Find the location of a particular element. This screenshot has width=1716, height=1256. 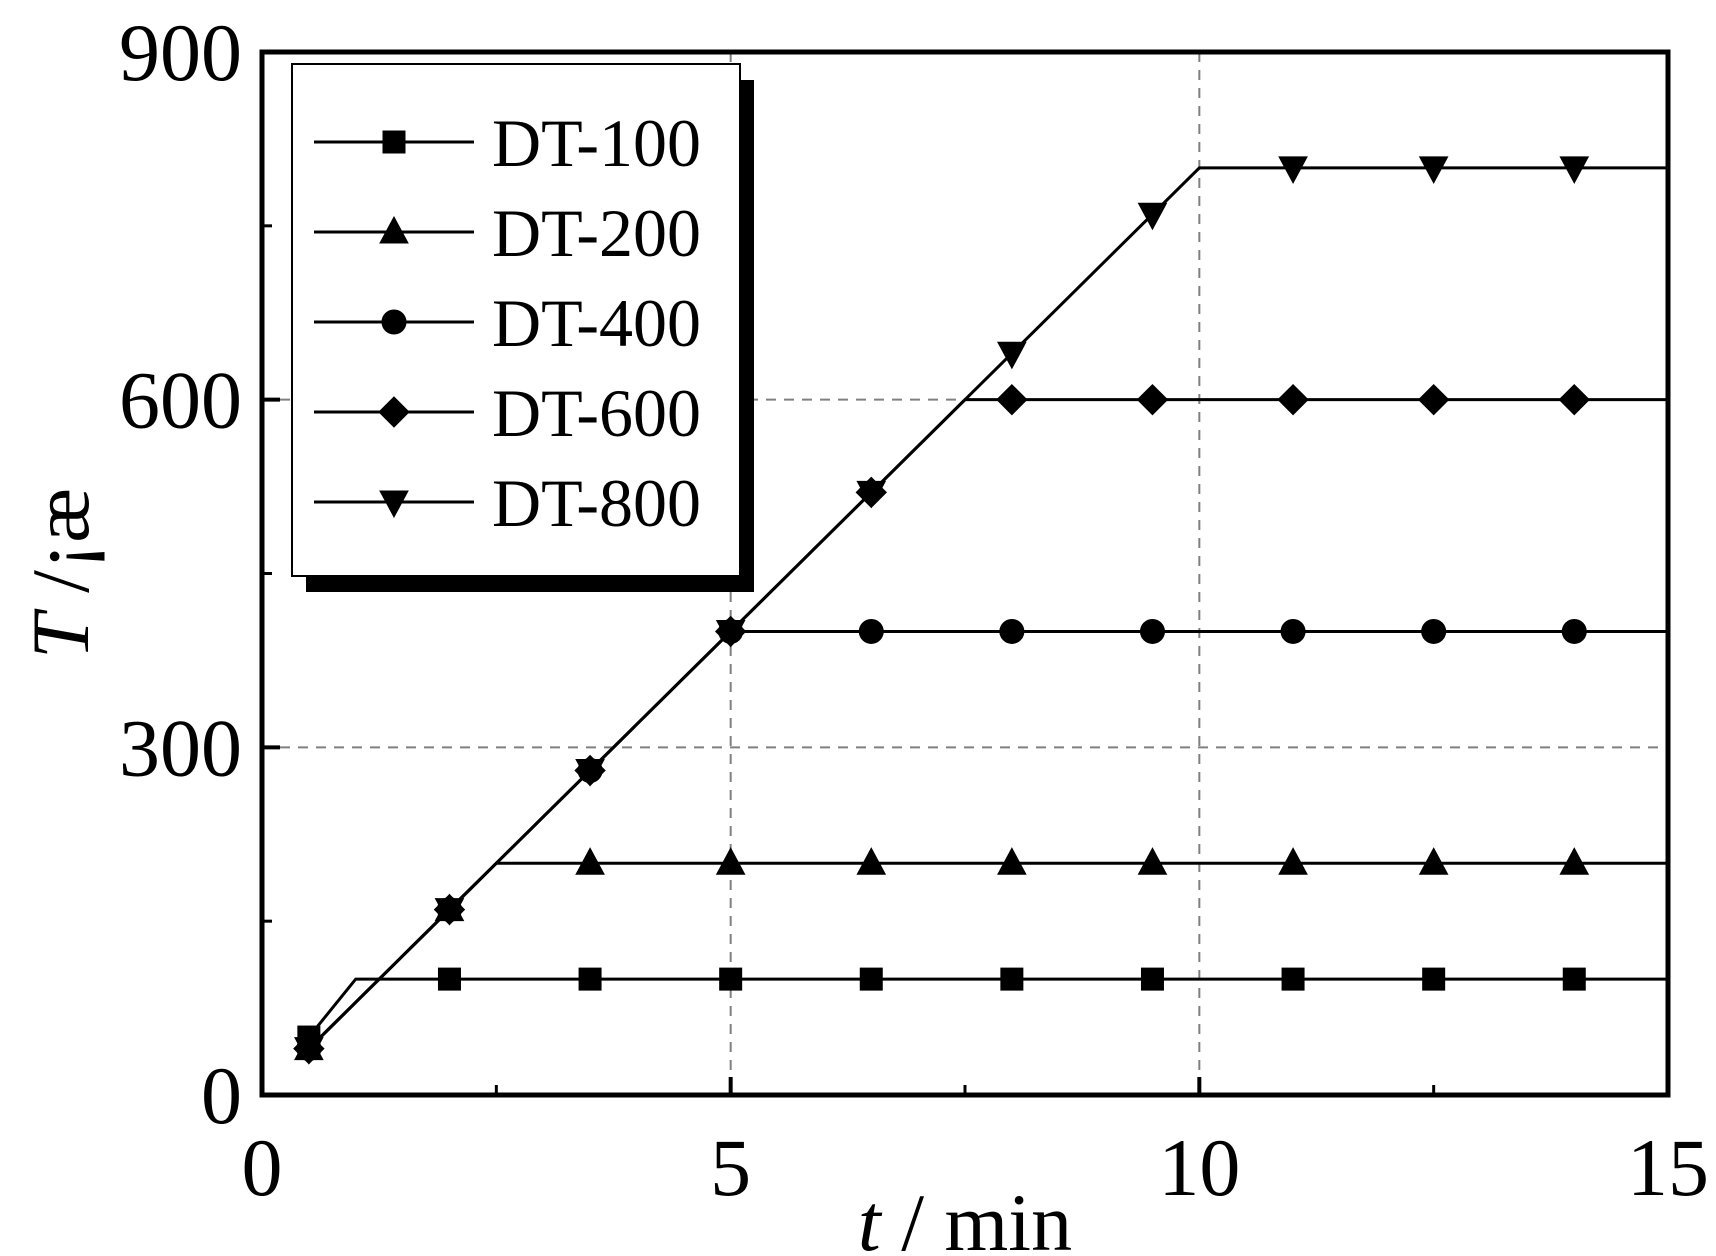

x-tick-label: 10 is located at coordinates (1199, 1167).